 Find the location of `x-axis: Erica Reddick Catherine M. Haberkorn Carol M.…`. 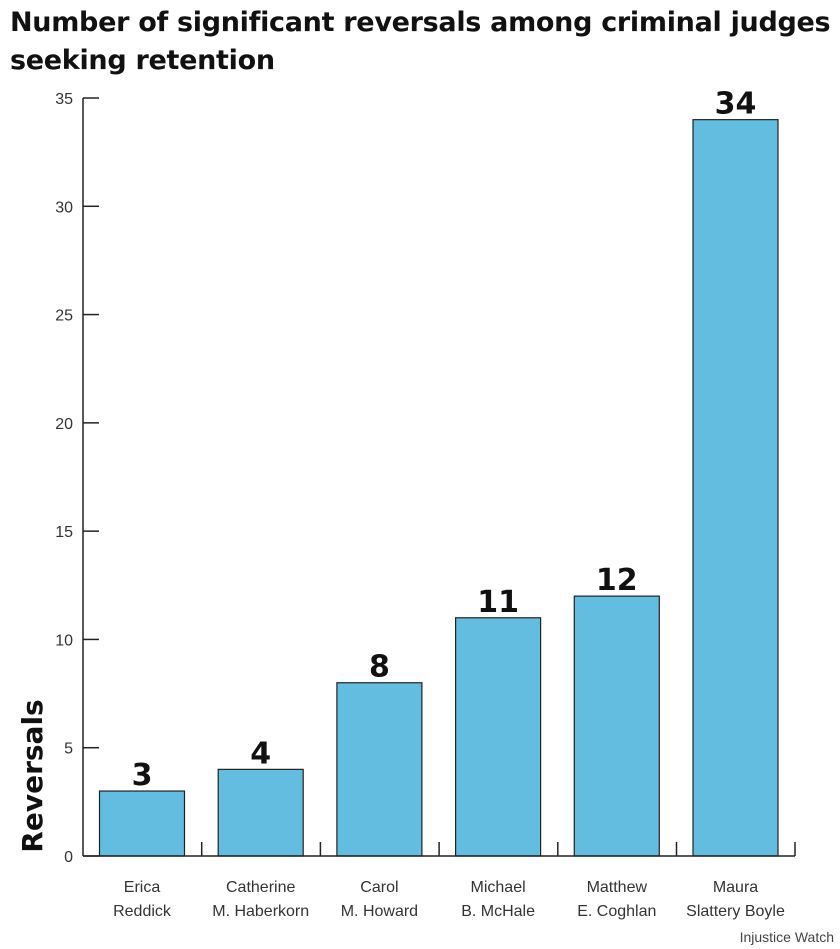

x-axis: Erica Reddick Catherine M. Haberkorn Carol M.… is located at coordinates (439, 881).